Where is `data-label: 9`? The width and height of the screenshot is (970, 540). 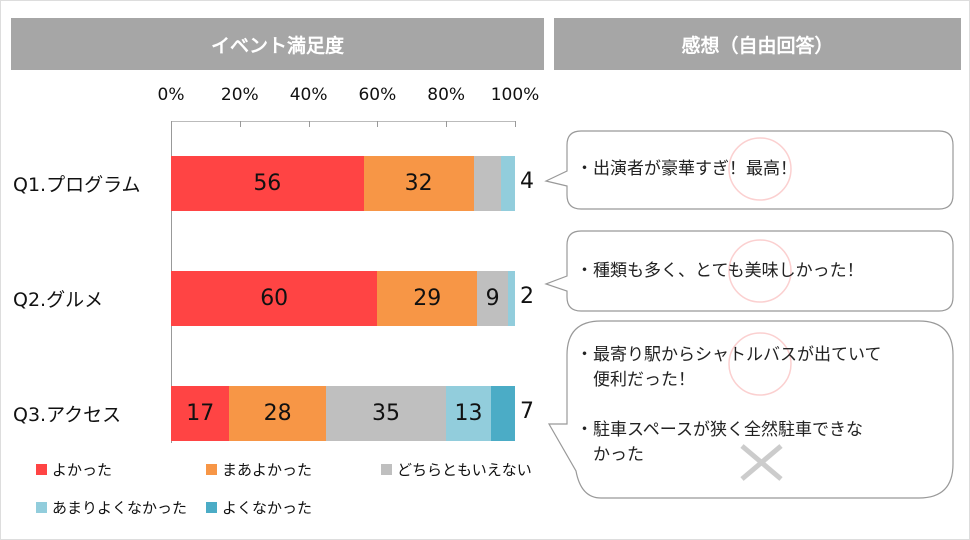
data-label: 9 is located at coordinates (492, 298).